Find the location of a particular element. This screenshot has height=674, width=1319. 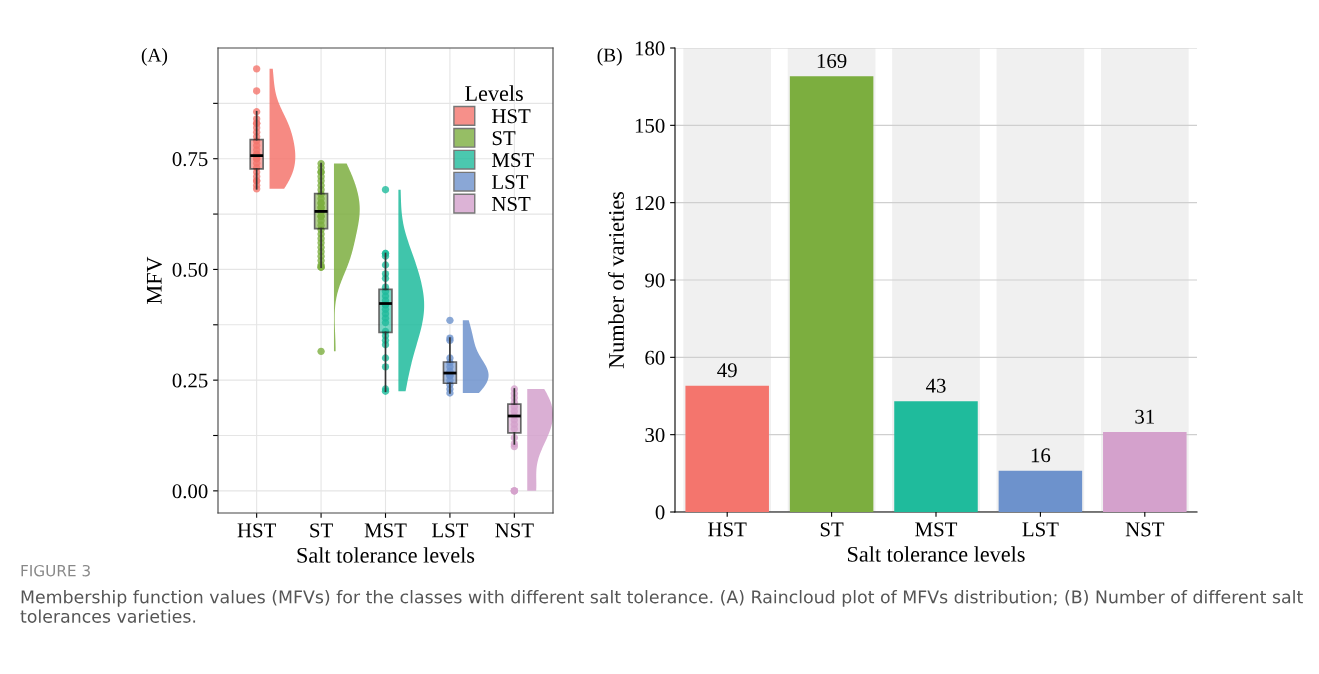

y-tick-label: 30 is located at coordinates (655, 435).